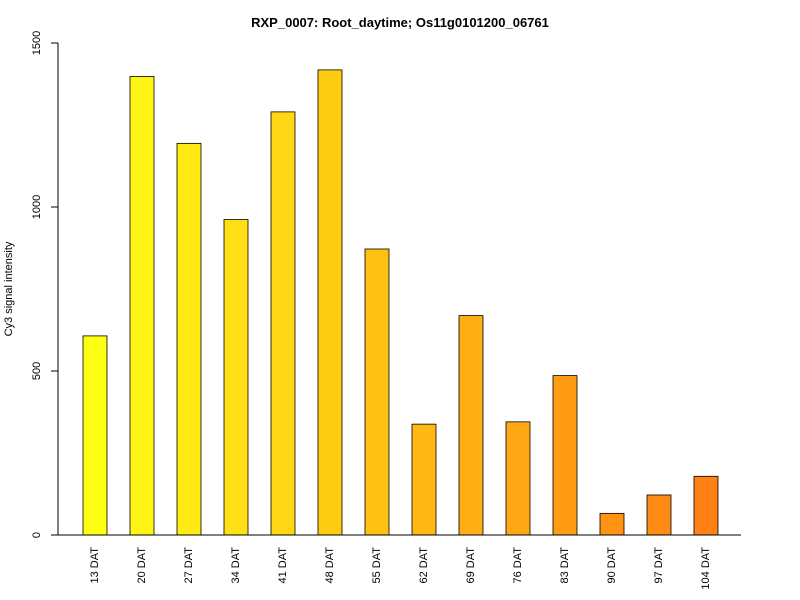 This screenshot has height=600, width=800. What do you see at coordinates (471, 565) in the screenshot?
I see `x-tick-label: 69 DAT` at bounding box center [471, 565].